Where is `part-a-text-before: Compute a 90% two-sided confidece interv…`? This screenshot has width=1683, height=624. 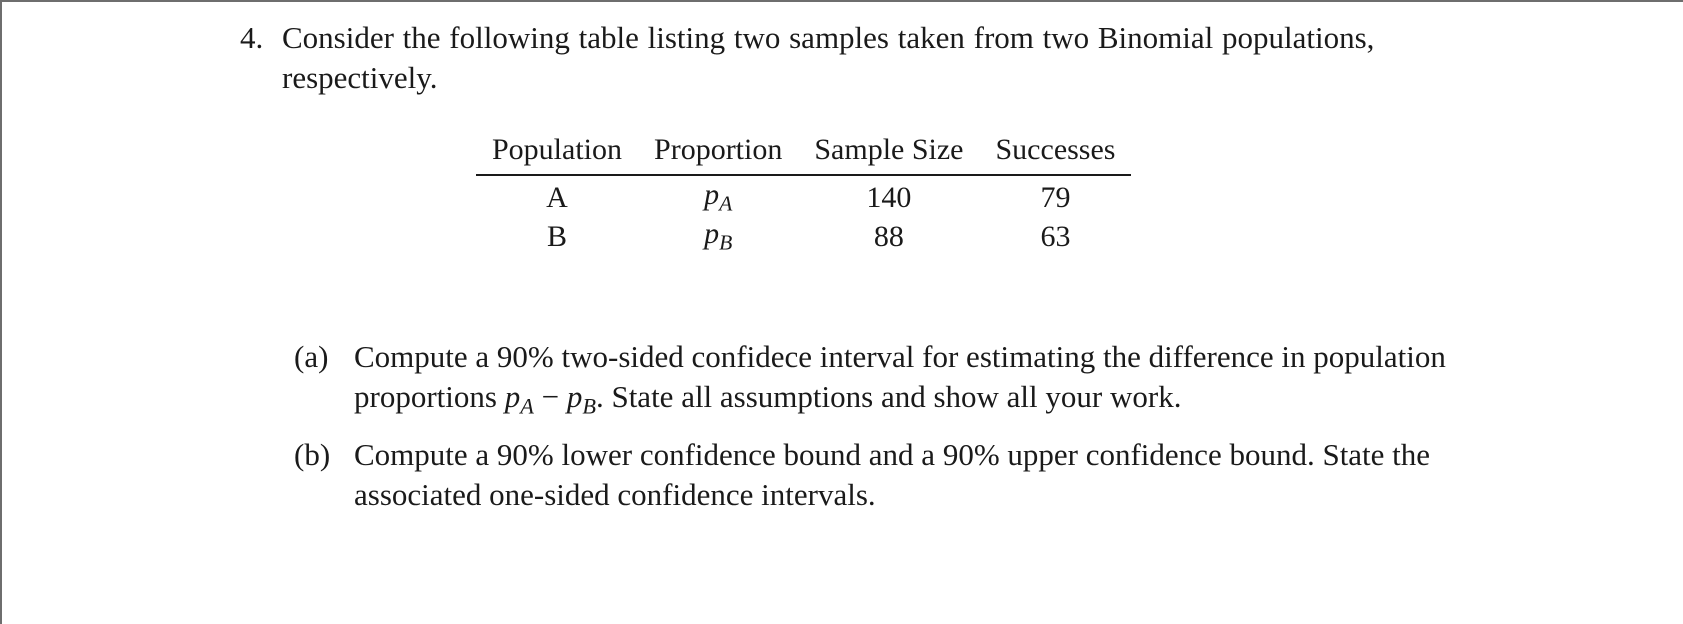 part-a-text-before: Compute a 90% two-sided confidece interv… is located at coordinates (900, 376).